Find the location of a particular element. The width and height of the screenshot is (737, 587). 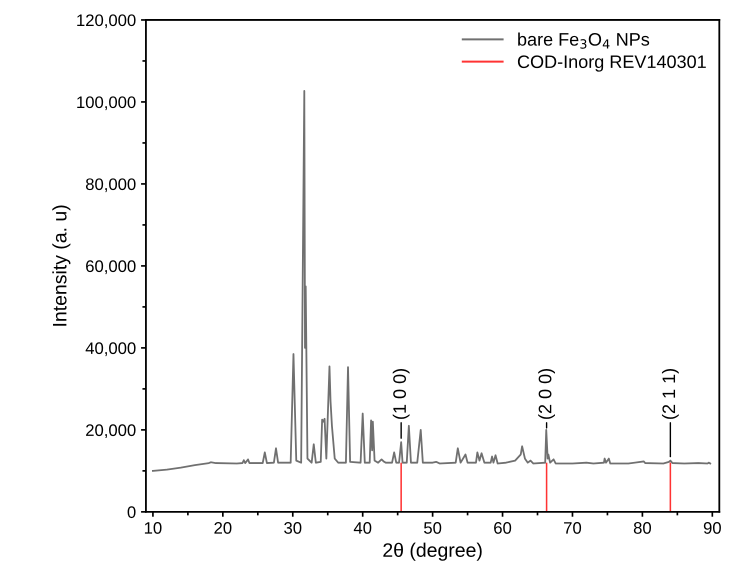

y-tick-label: 40,000 is located at coordinates (111, 349).